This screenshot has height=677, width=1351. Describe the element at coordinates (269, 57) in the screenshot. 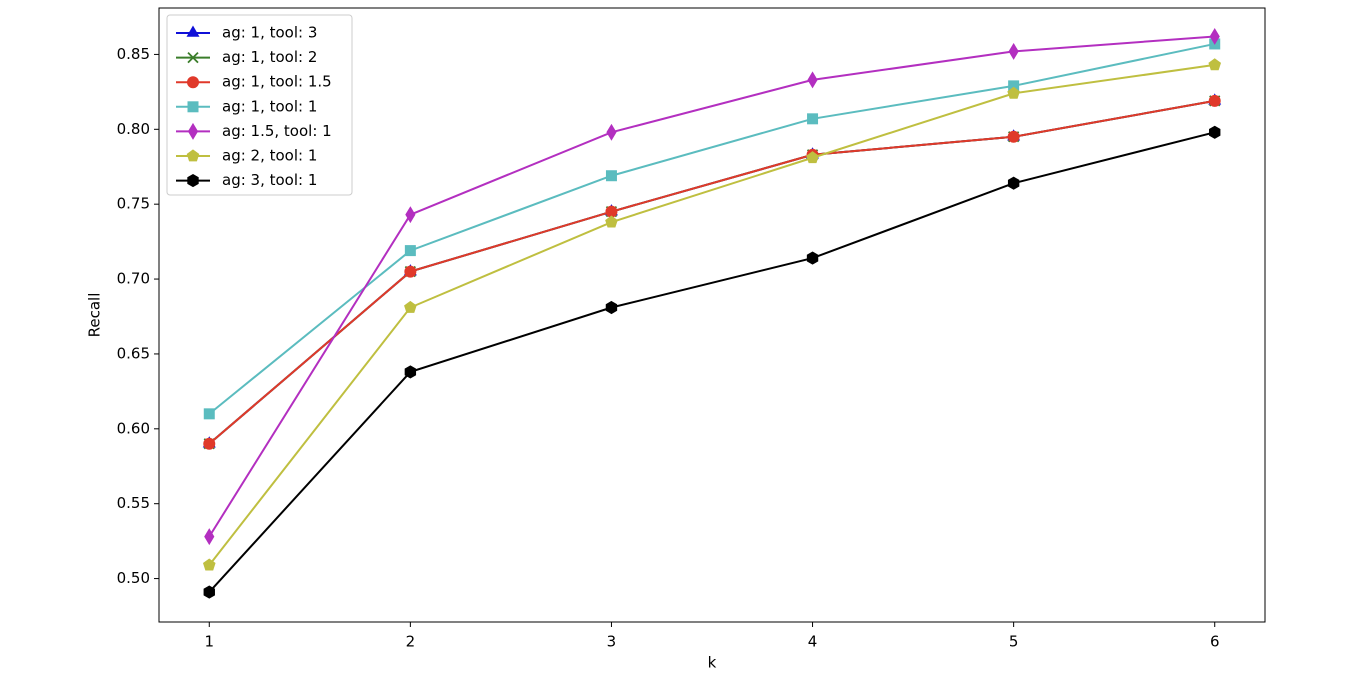

I see `legend-label: ag: 1, tool: 2` at that location.